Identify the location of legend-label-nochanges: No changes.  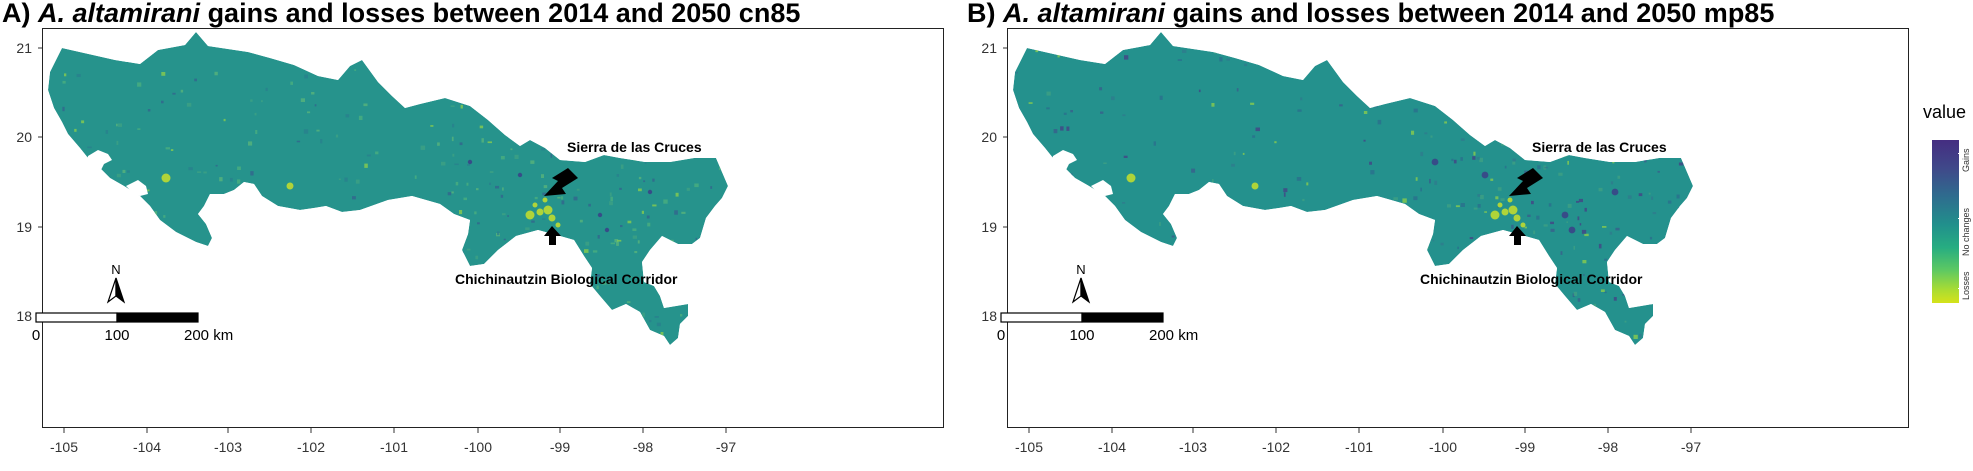
(1966, 231).